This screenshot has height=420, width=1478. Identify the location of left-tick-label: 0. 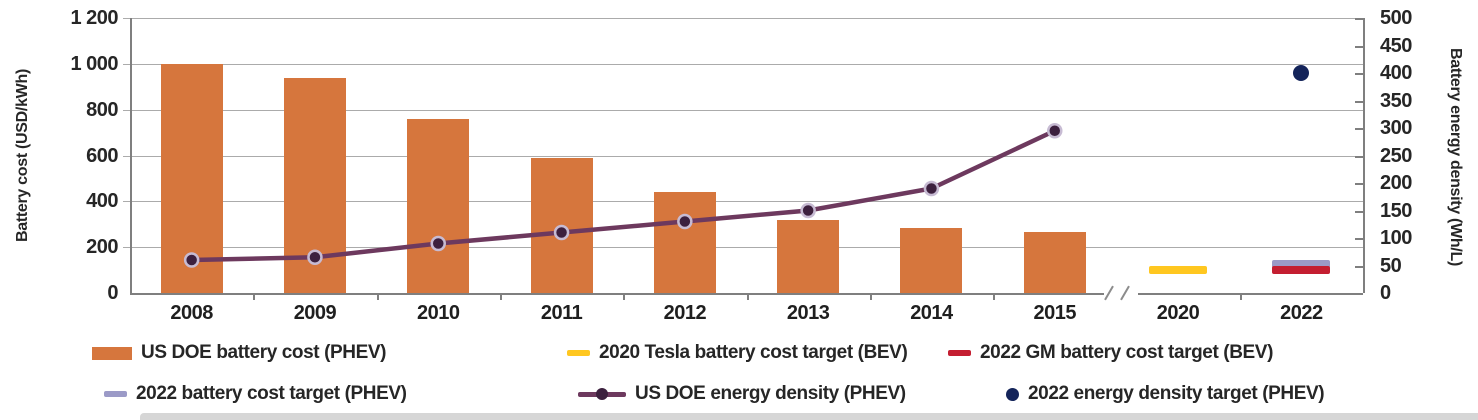
(112, 293).